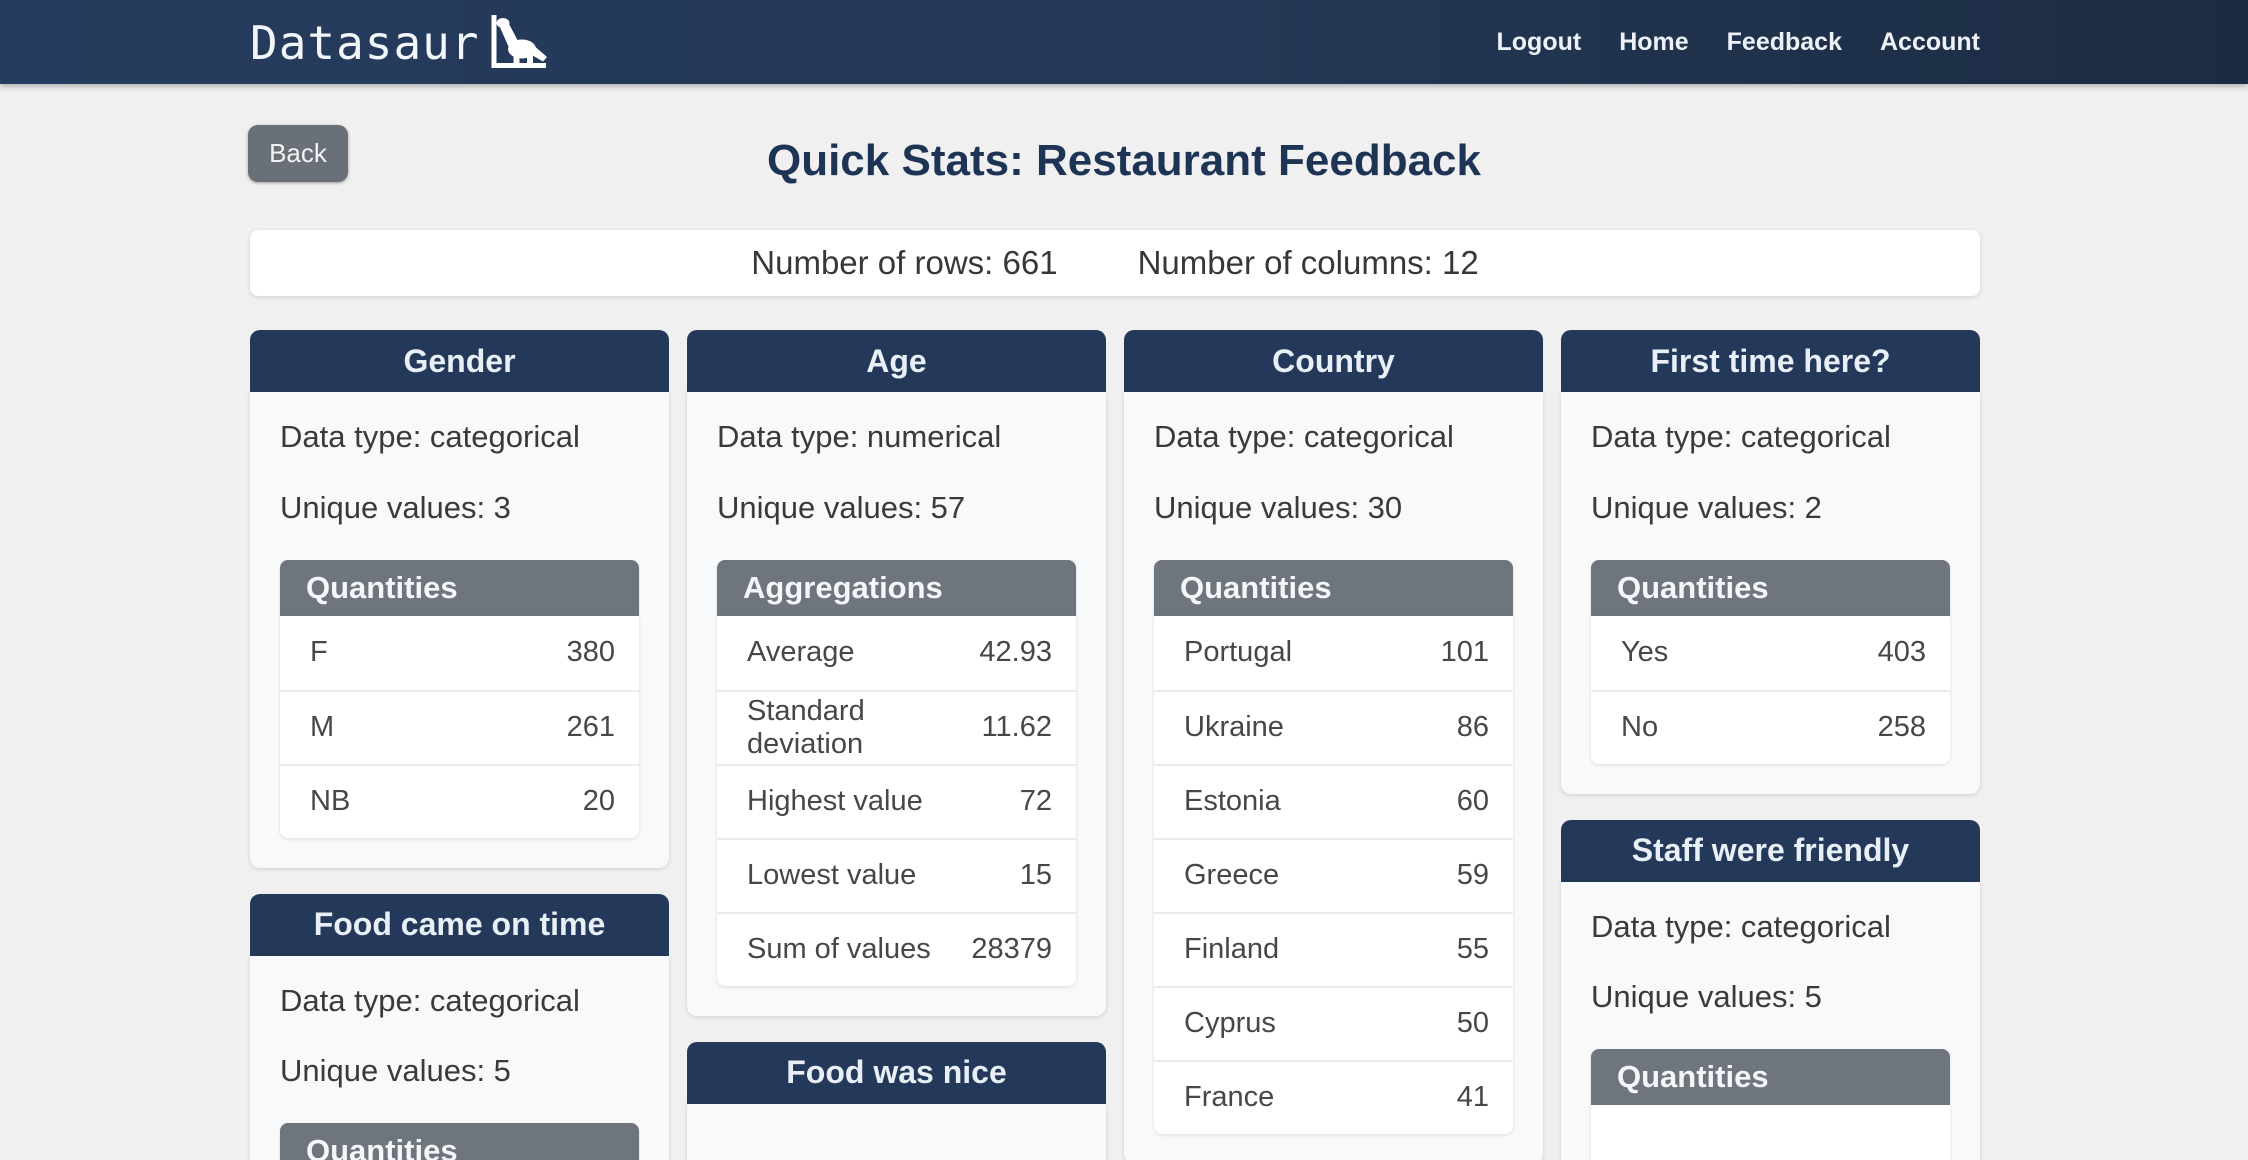 The image size is (2248, 1160). What do you see at coordinates (1539, 41) in the screenshot?
I see `nav-link-logout: Logout` at bounding box center [1539, 41].